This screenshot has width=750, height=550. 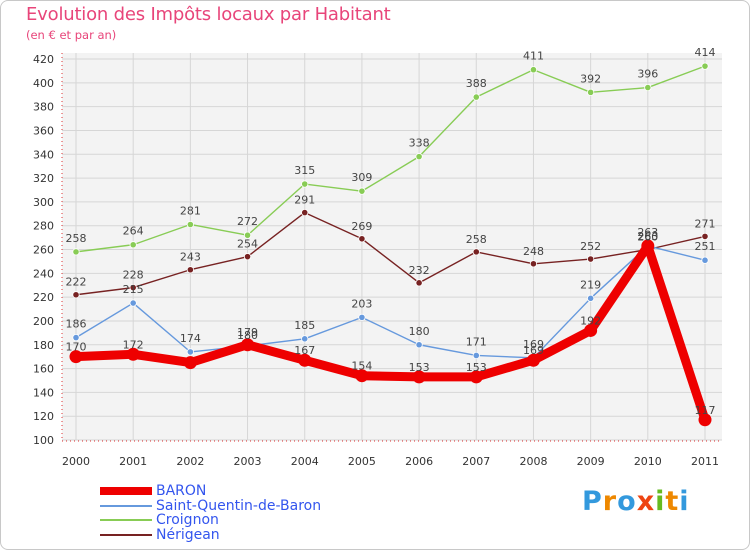 I want to click on data-label-croignon: 309, so click(x=361, y=177).